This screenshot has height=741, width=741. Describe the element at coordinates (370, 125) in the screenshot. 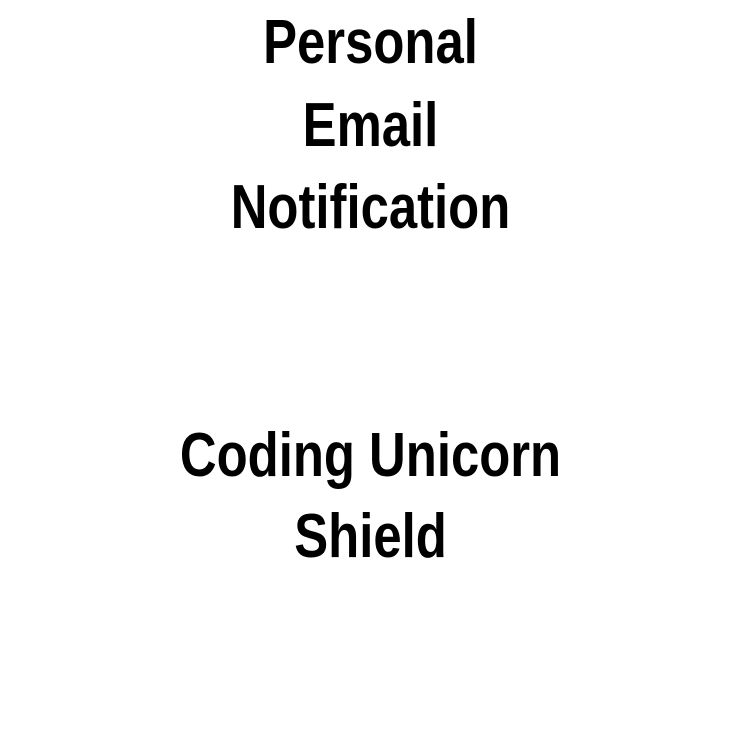

I see `top-text-line-2: Email` at that location.